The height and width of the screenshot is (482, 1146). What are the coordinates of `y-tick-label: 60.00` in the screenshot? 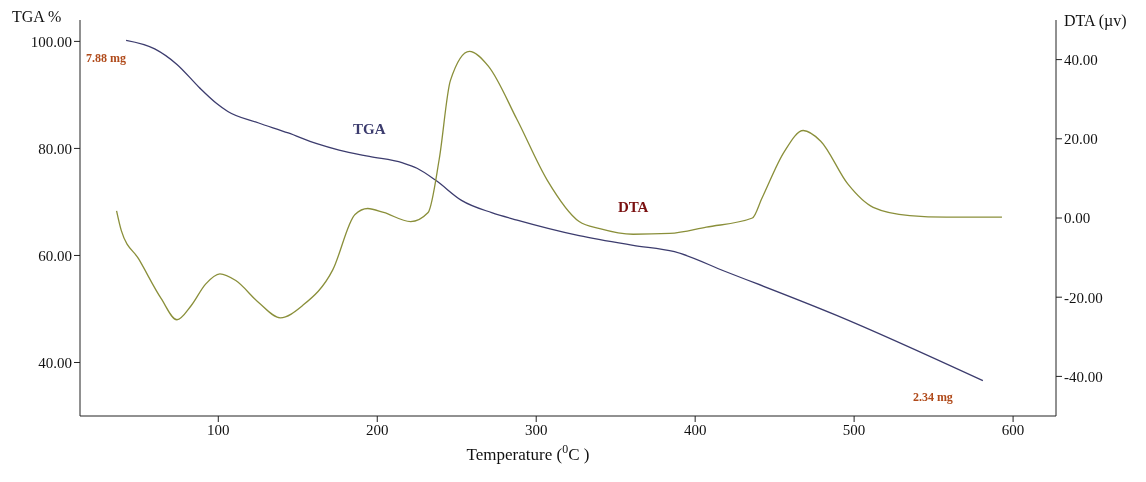 It's located at (55, 255).